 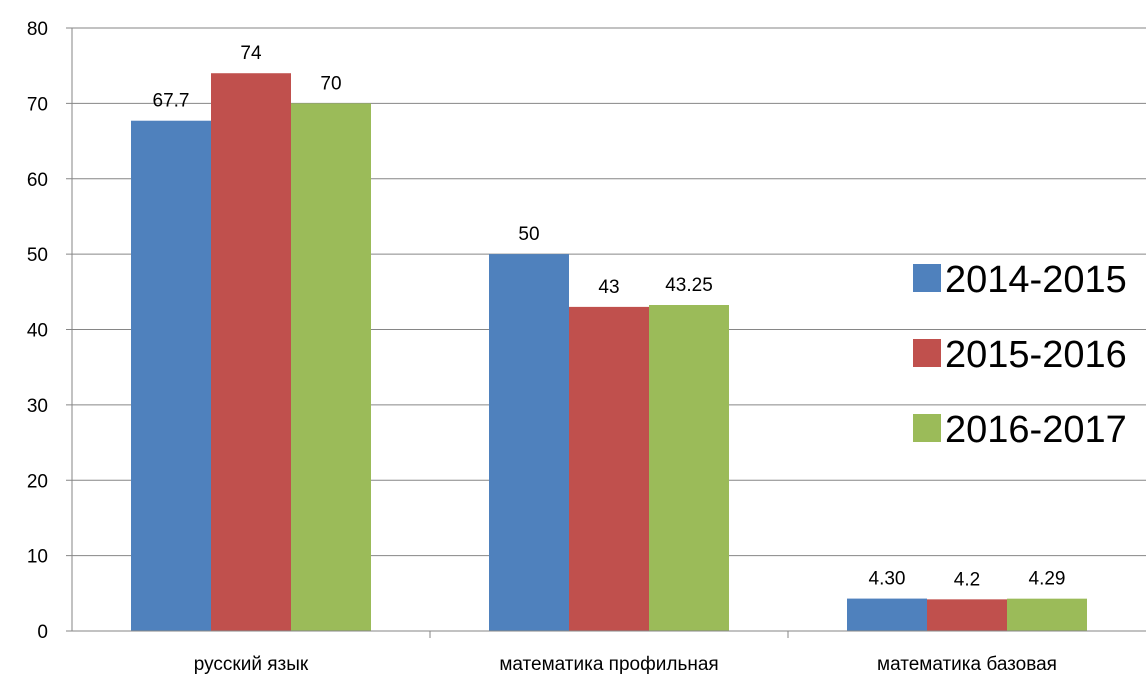 What do you see at coordinates (1047, 579) in the screenshot?
I see `data-label: 4.29` at bounding box center [1047, 579].